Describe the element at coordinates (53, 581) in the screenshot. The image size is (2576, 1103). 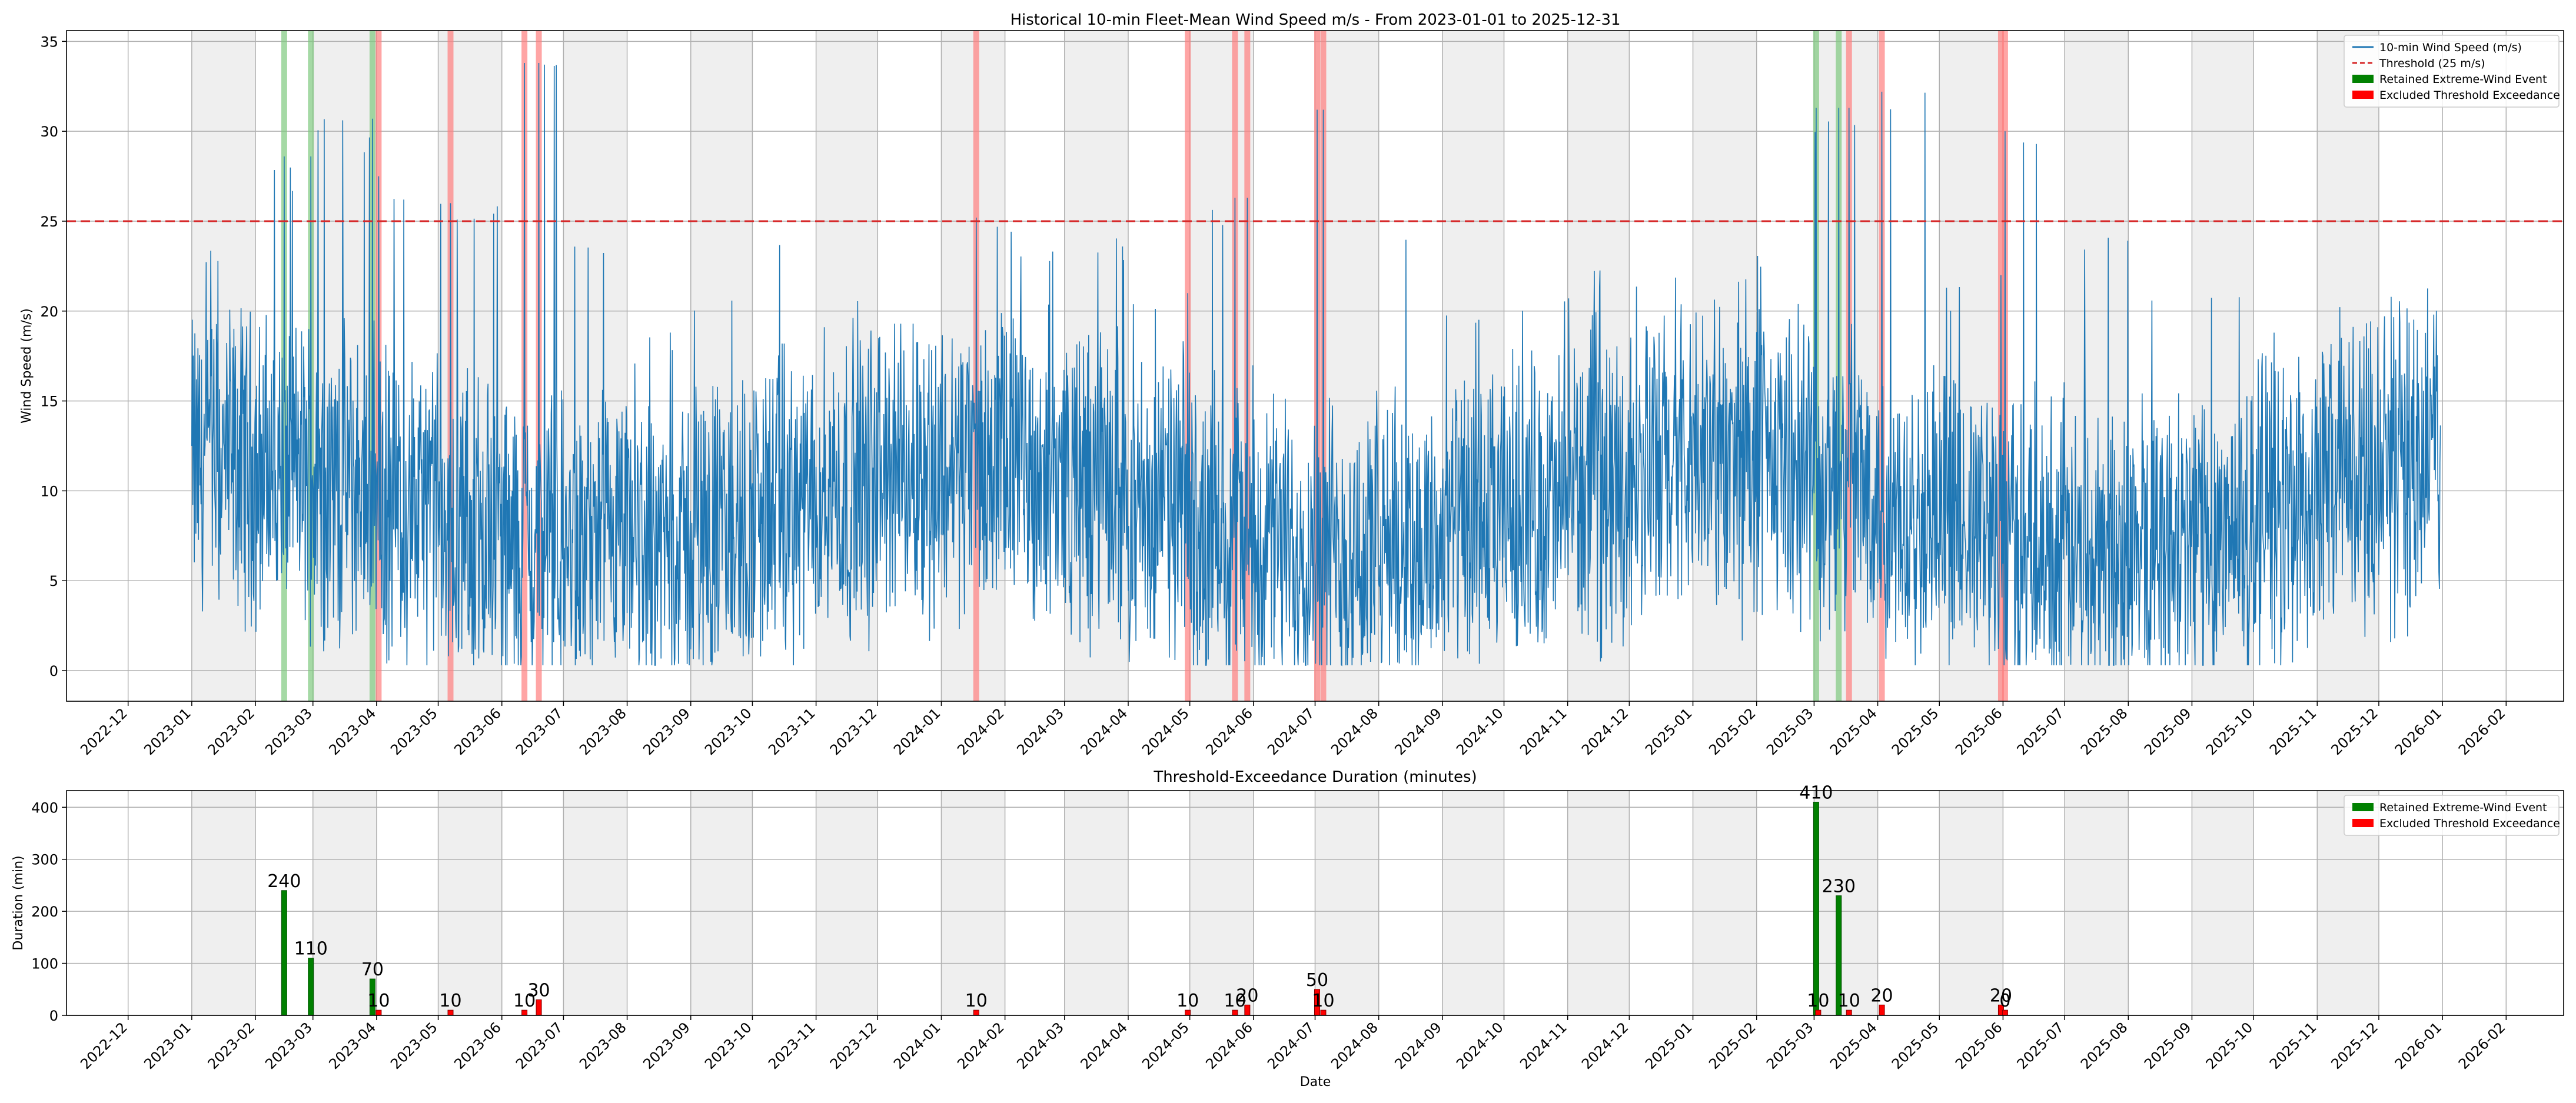
I see `y-tick-label: 5` at that location.